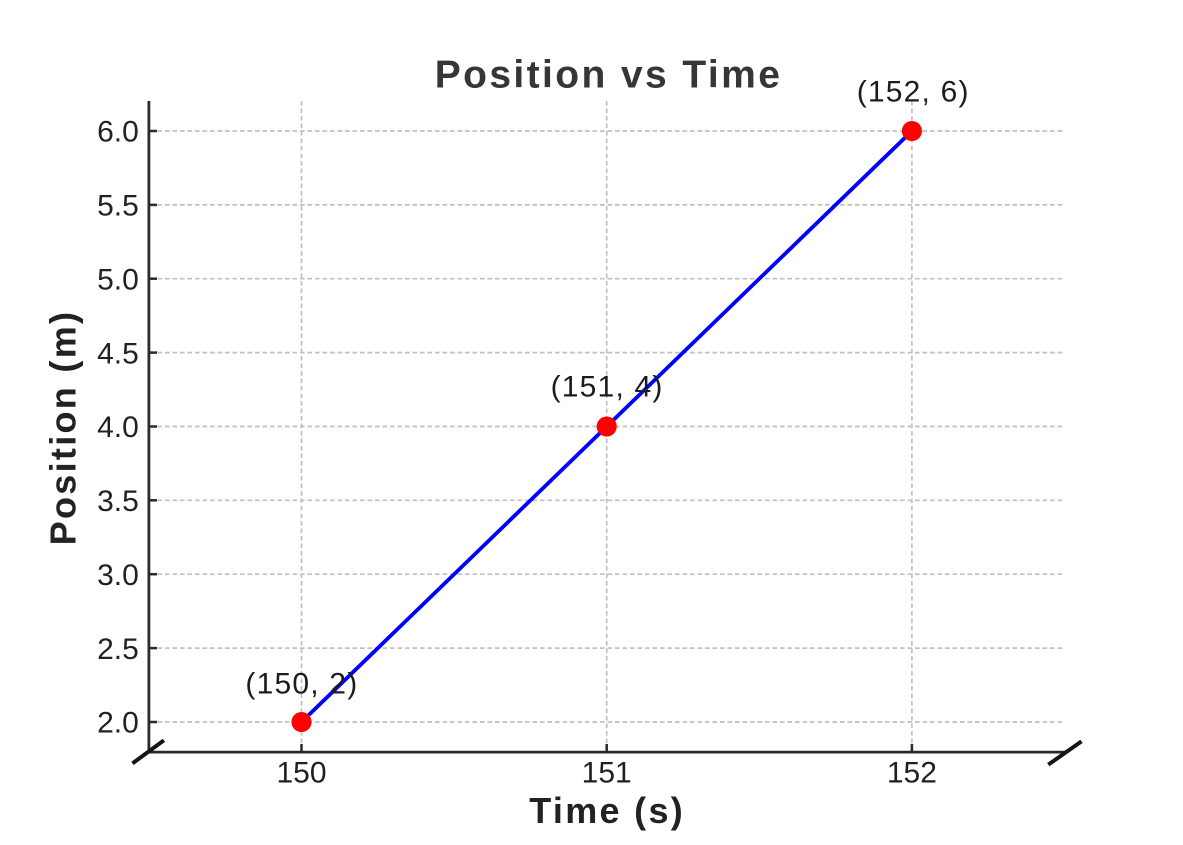  What do you see at coordinates (118, 575) in the screenshot?
I see `svg-text: 3.0` at bounding box center [118, 575].